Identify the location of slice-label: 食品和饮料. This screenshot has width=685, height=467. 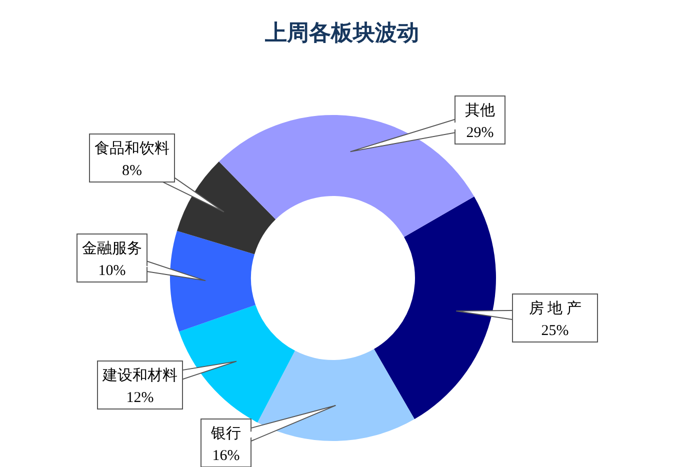
(132, 148).